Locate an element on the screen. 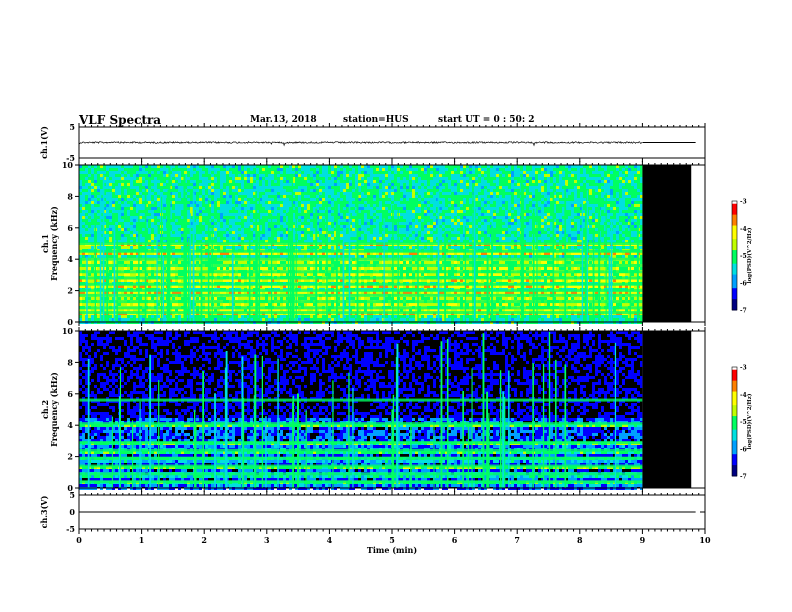 This screenshot has width=792, height=612. x-tick-label: 6 is located at coordinates (455, 540).